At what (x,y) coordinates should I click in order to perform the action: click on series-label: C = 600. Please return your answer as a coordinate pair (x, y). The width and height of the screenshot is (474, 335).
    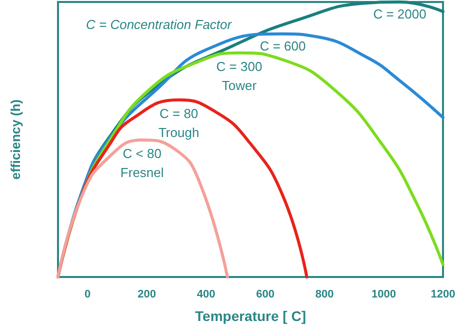
    Looking at the image, I should click on (283, 46).